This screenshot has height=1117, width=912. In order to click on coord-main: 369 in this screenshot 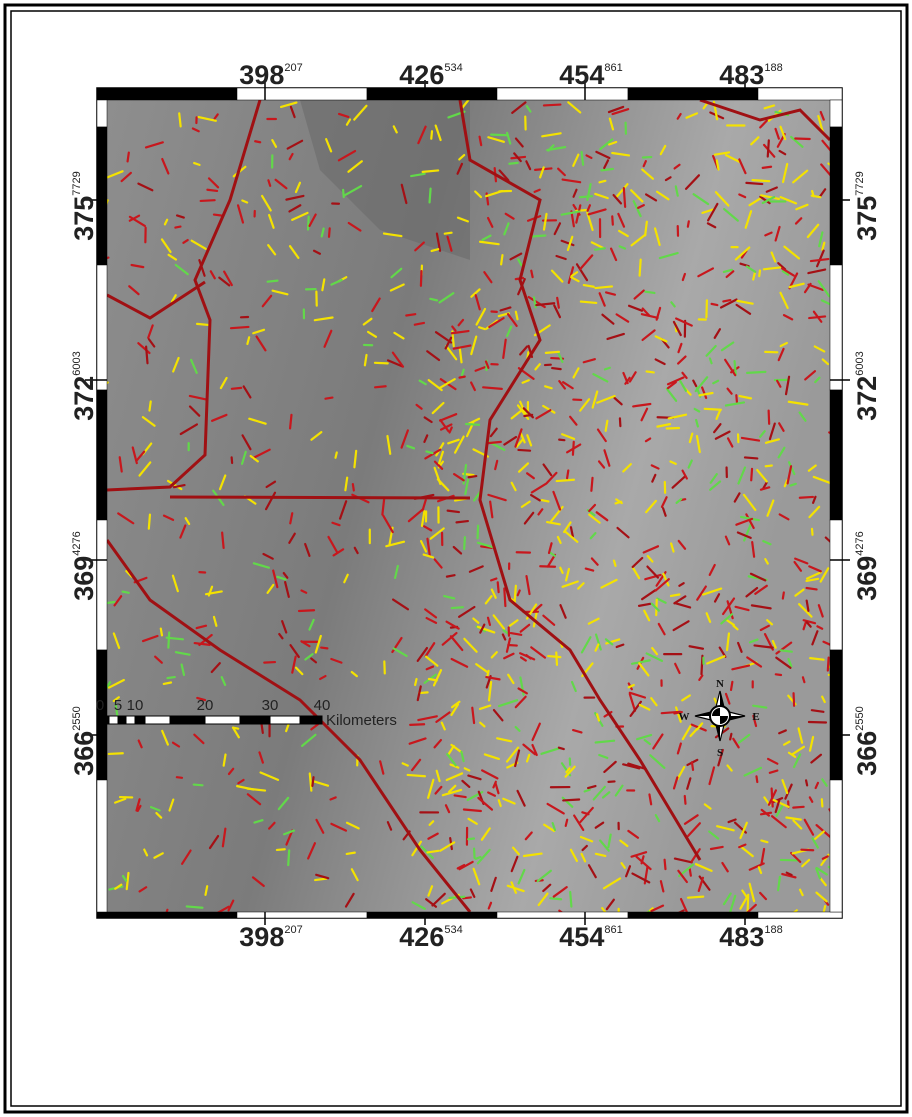, I will do `click(84, 578)`.